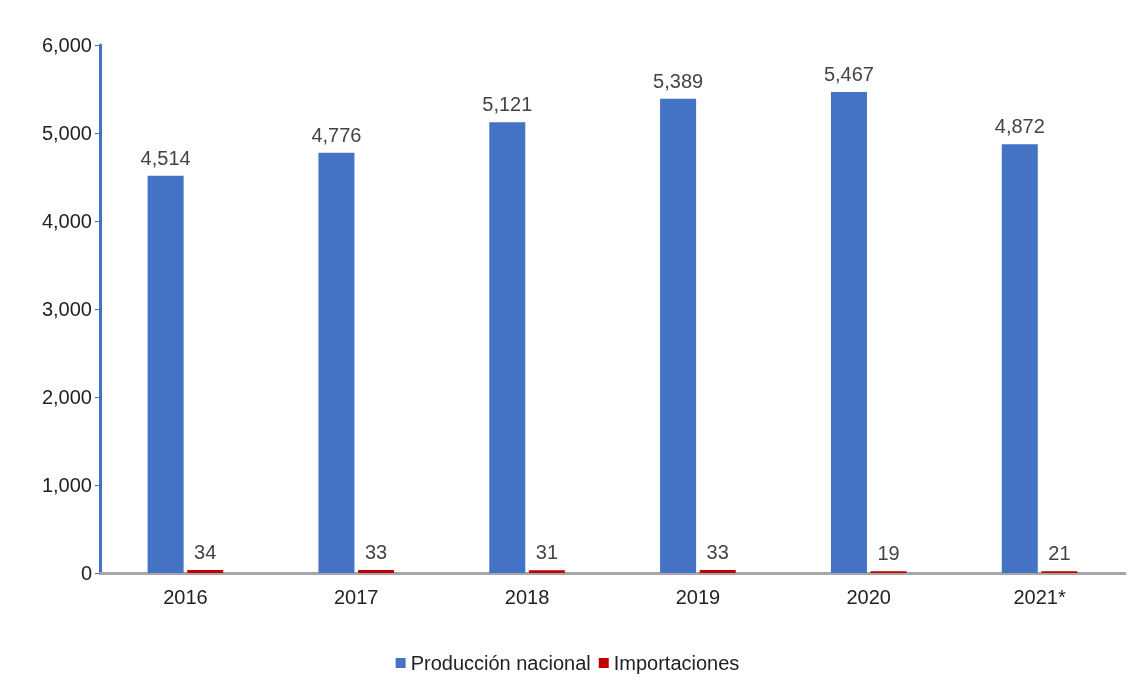  I want to click on y-tick-label: 6,000, so click(66, 45).